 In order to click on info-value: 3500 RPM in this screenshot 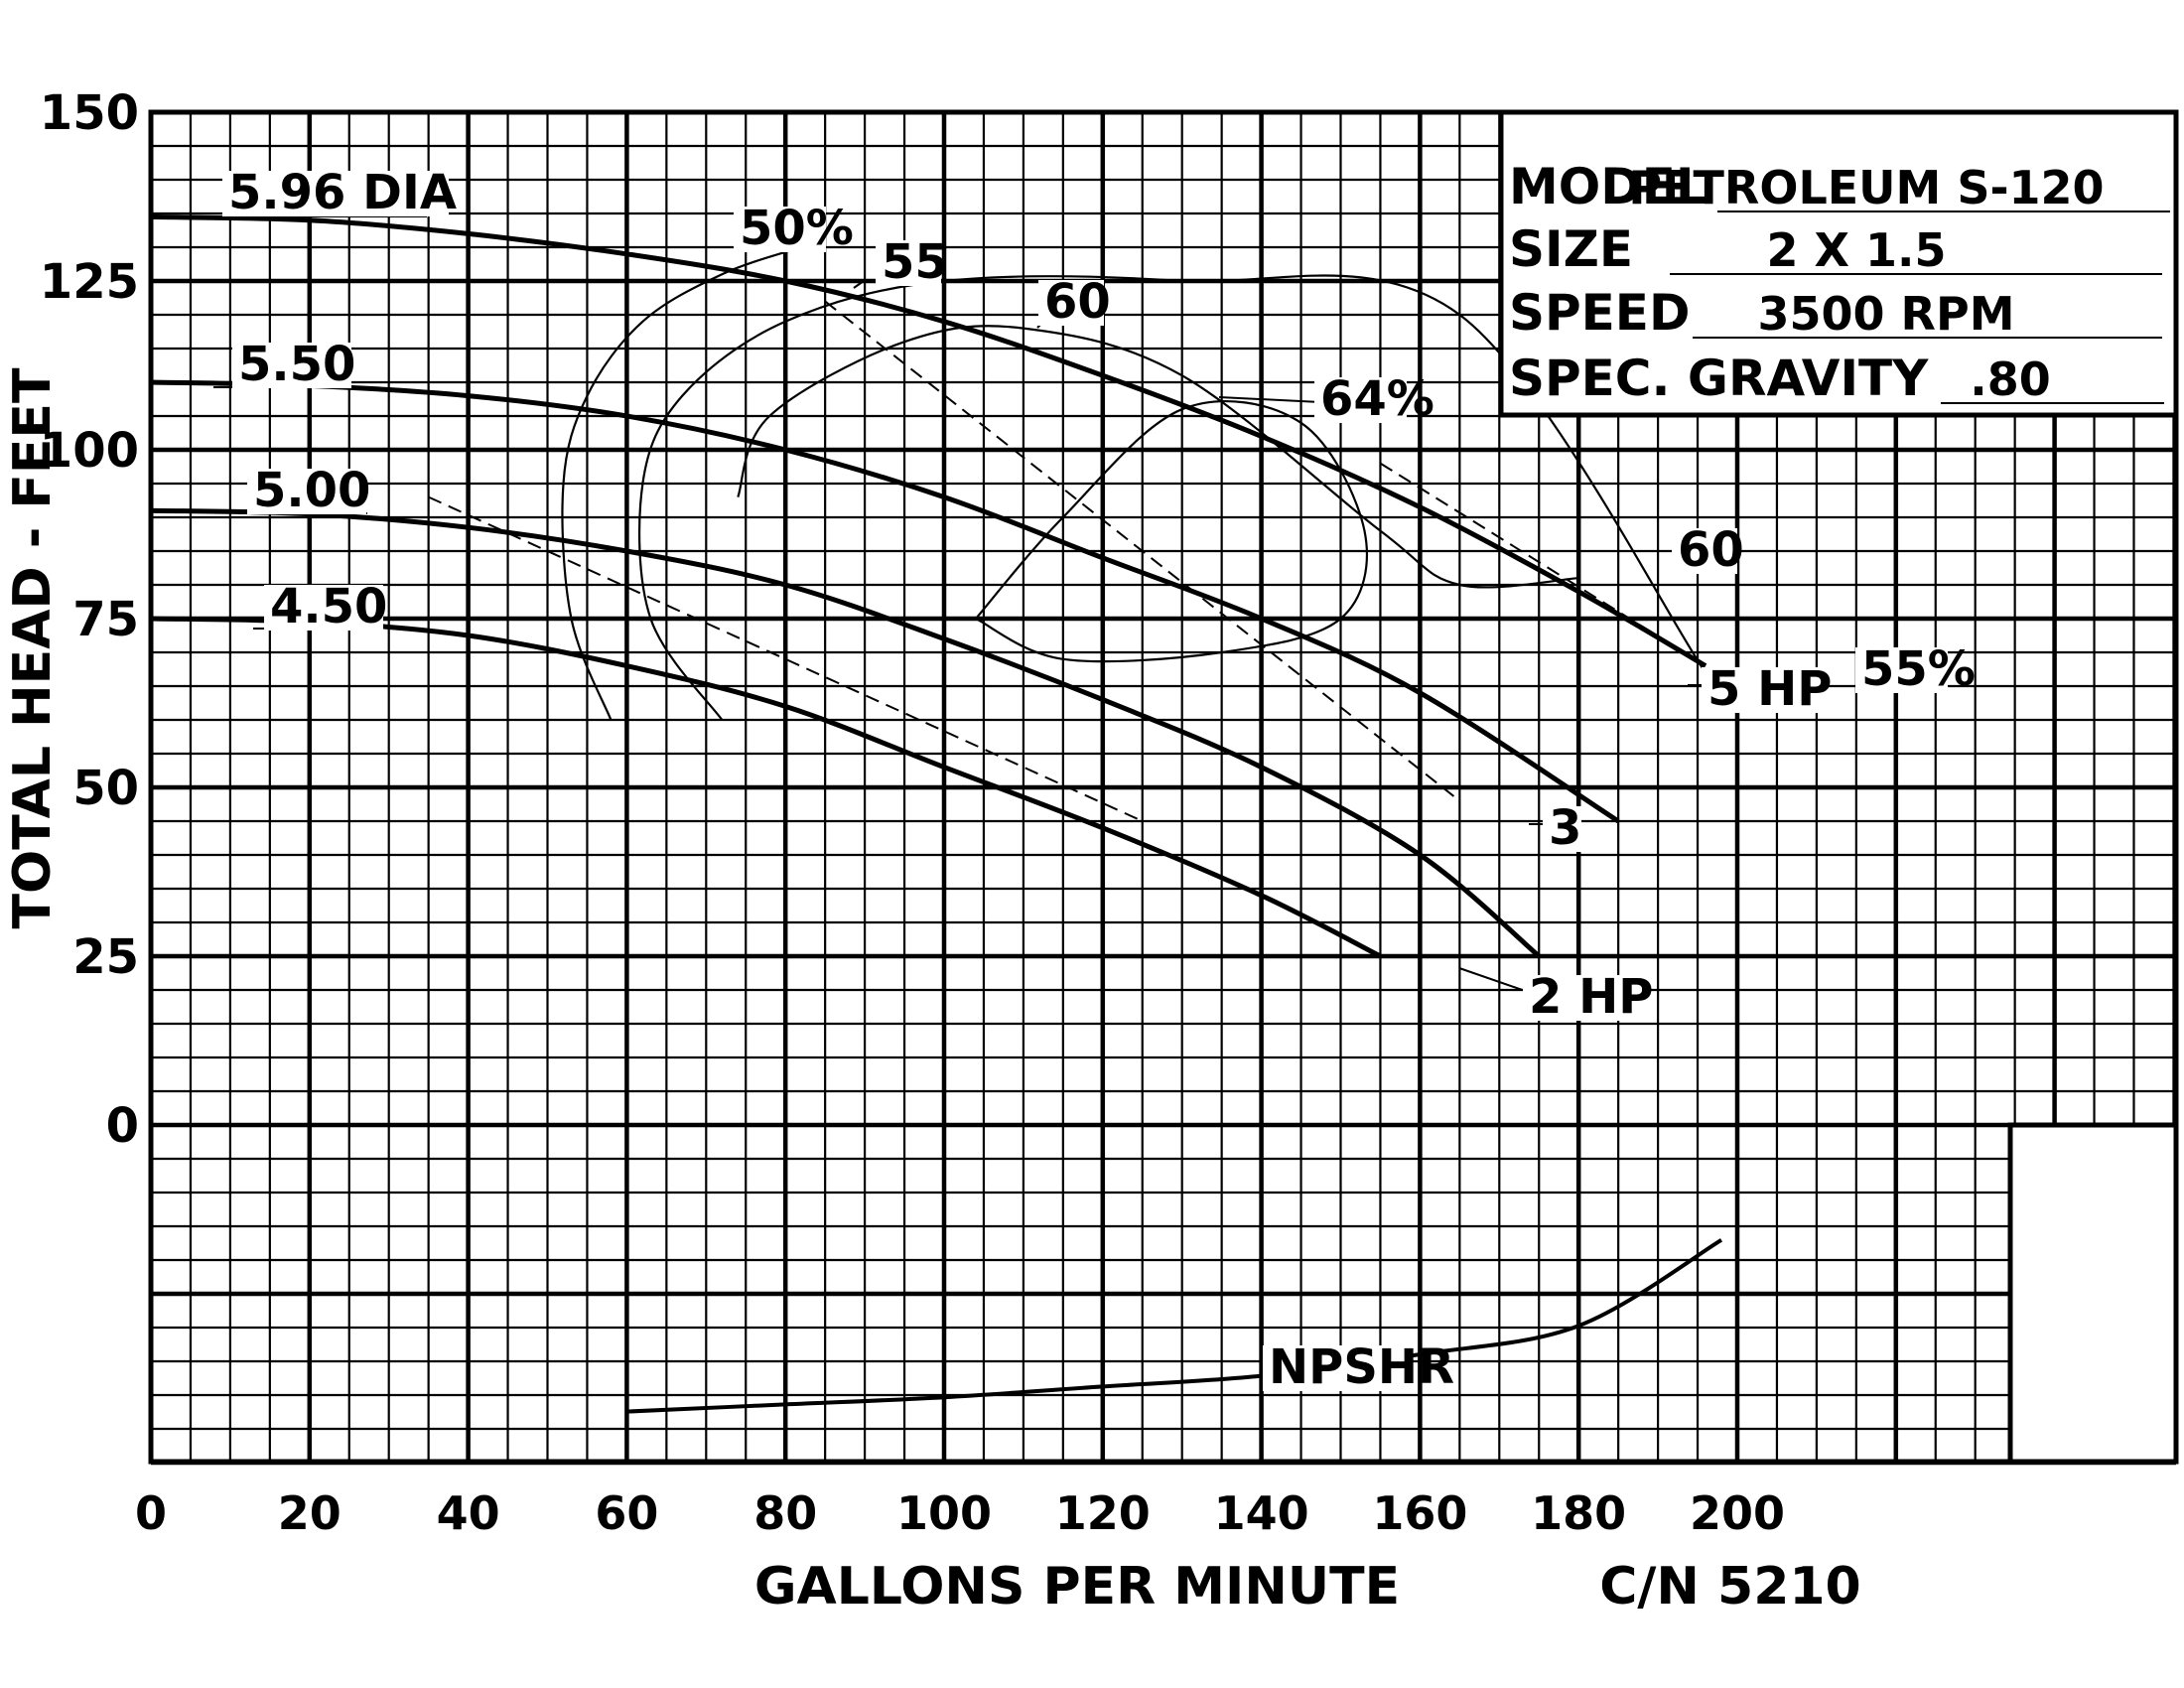, I will do `click(1886, 314)`.